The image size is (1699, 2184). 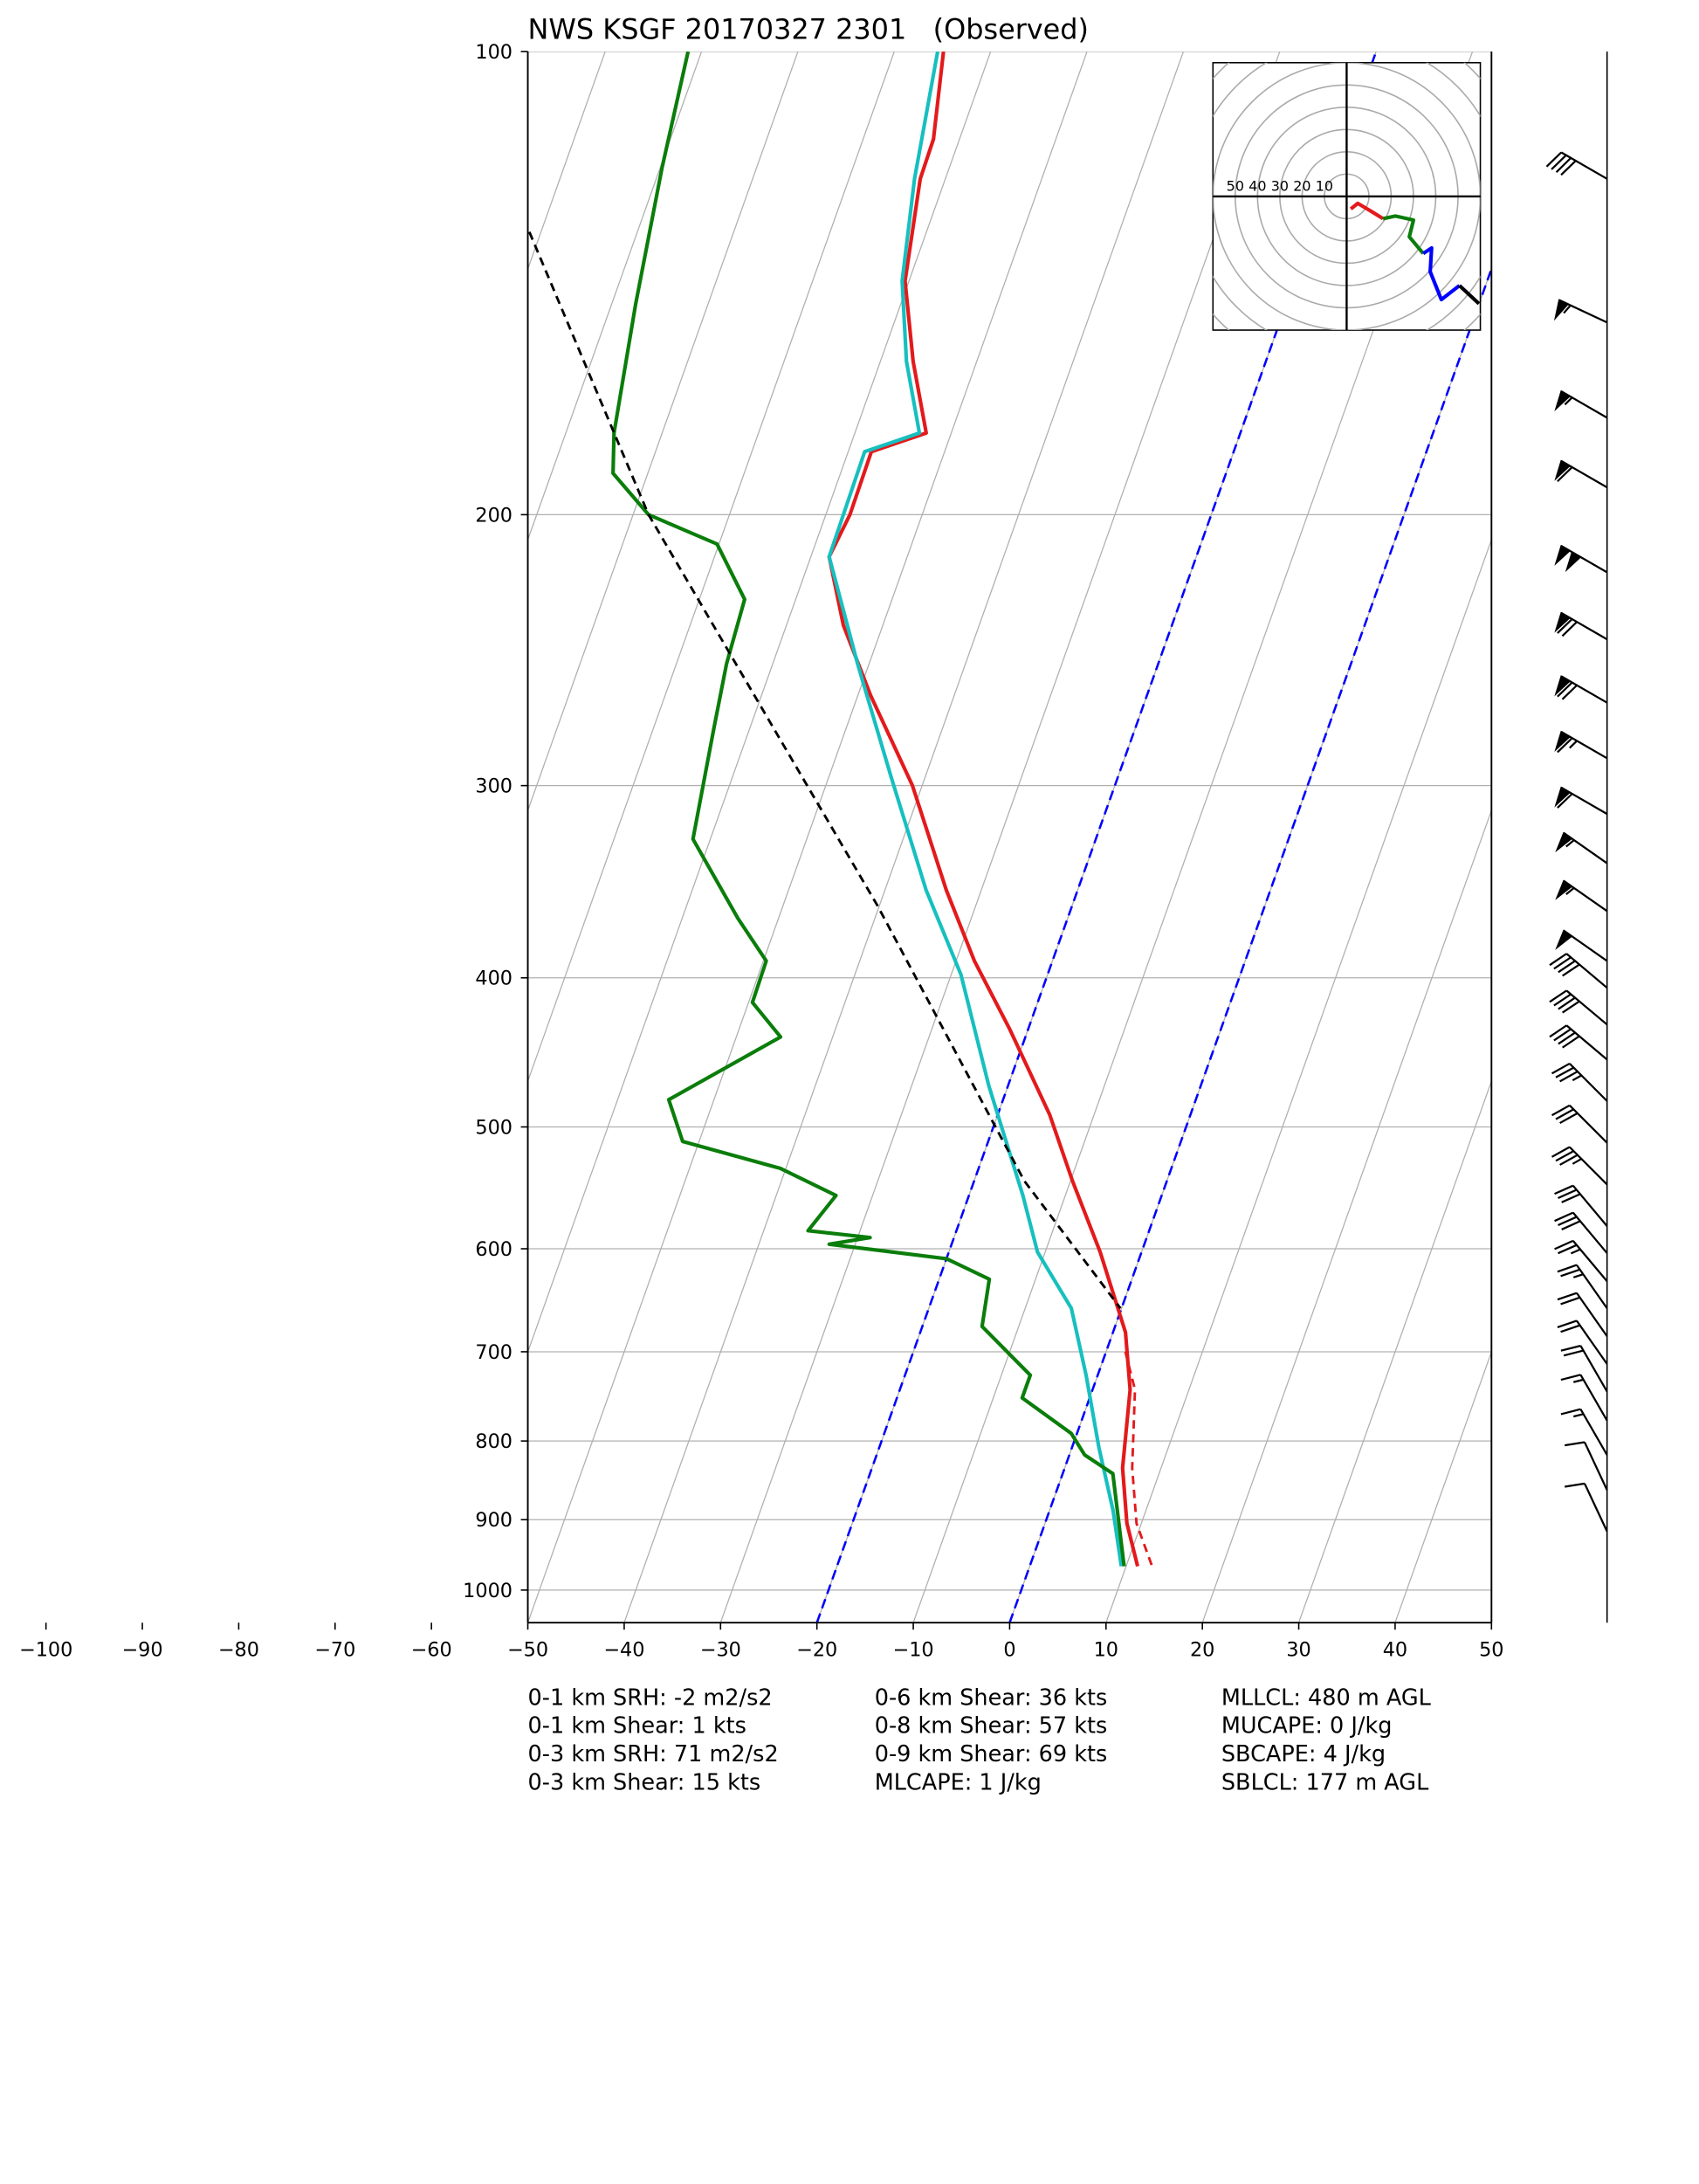 I want to click on x-tick-label: 10, so click(x=1106, y=1649).